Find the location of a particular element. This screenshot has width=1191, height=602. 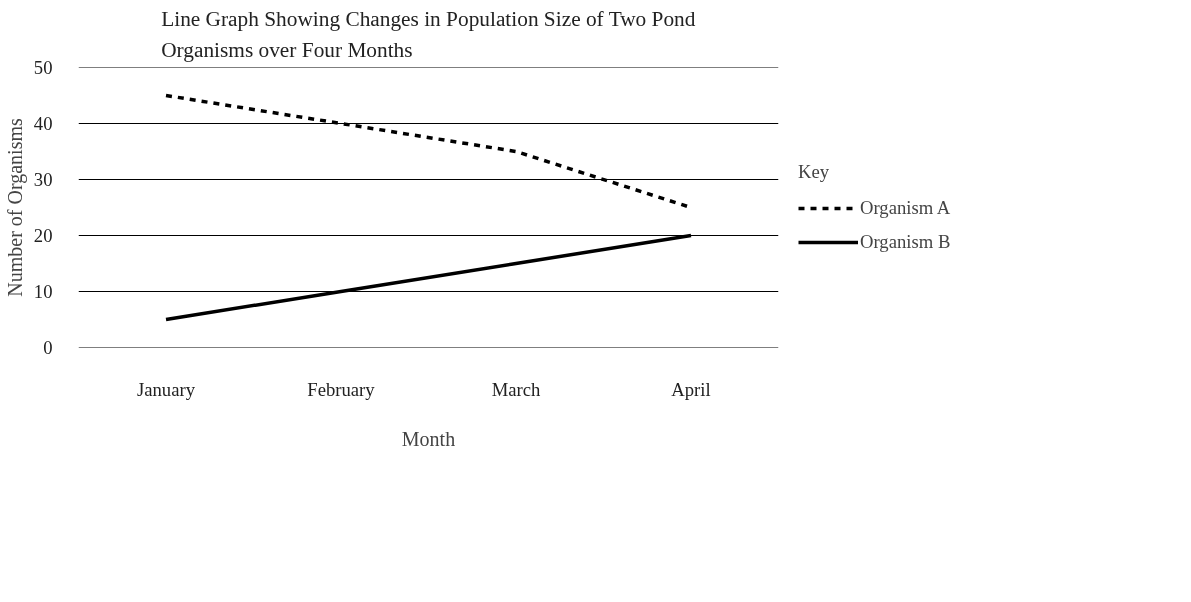

y-tick-label: 40 is located at coordinates (43, 123).